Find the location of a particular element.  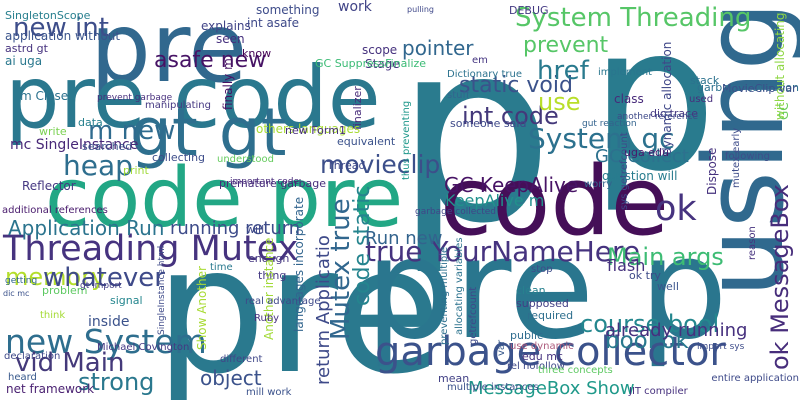

word-122: seen is located at coordinates (230, 39).